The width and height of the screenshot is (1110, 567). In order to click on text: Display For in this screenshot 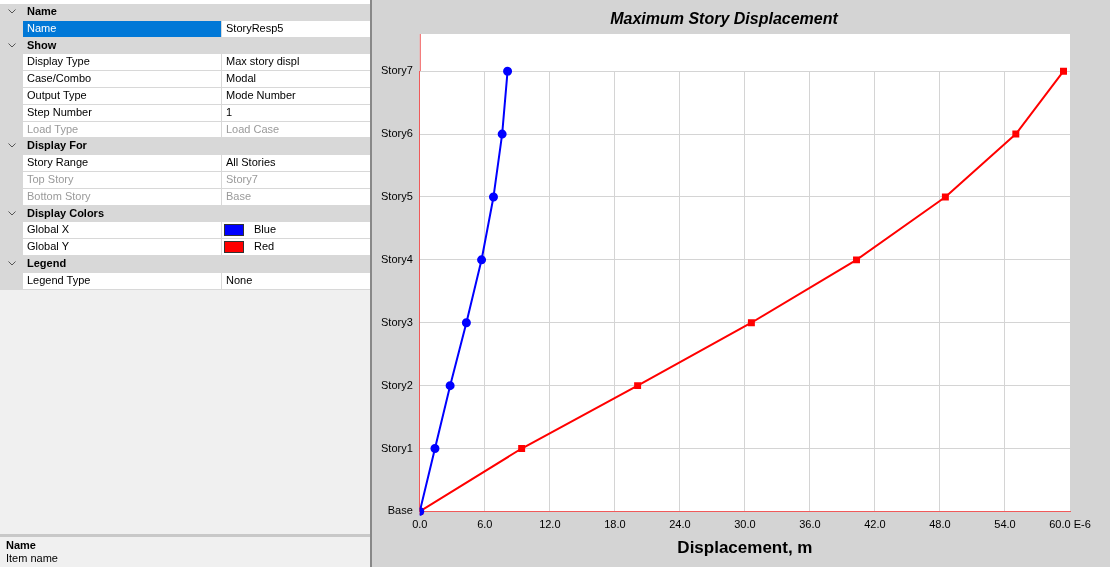, I will do `click(57, 145)`.